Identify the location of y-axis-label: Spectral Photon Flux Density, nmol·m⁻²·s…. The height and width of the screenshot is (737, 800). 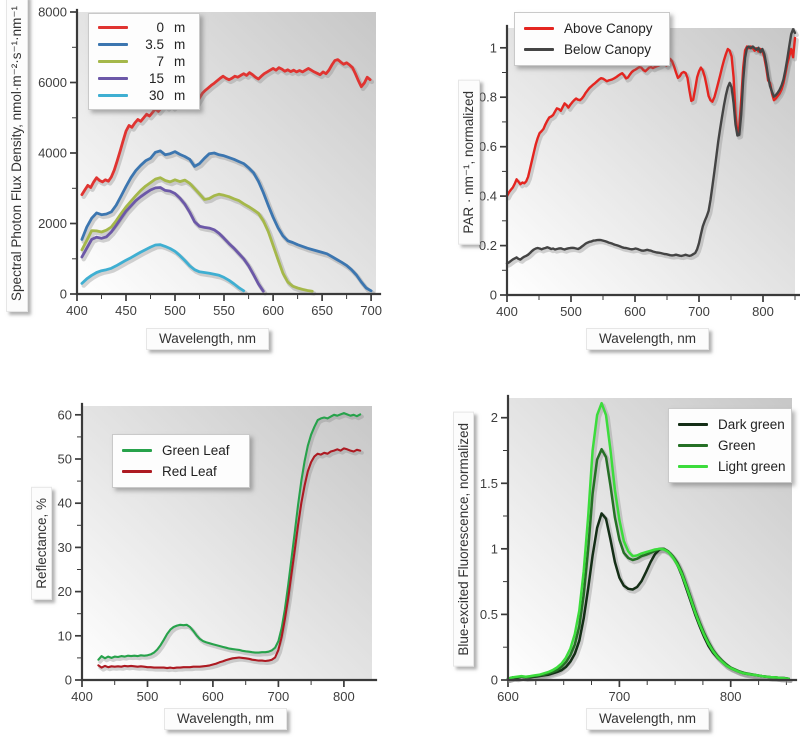
(17, 156).